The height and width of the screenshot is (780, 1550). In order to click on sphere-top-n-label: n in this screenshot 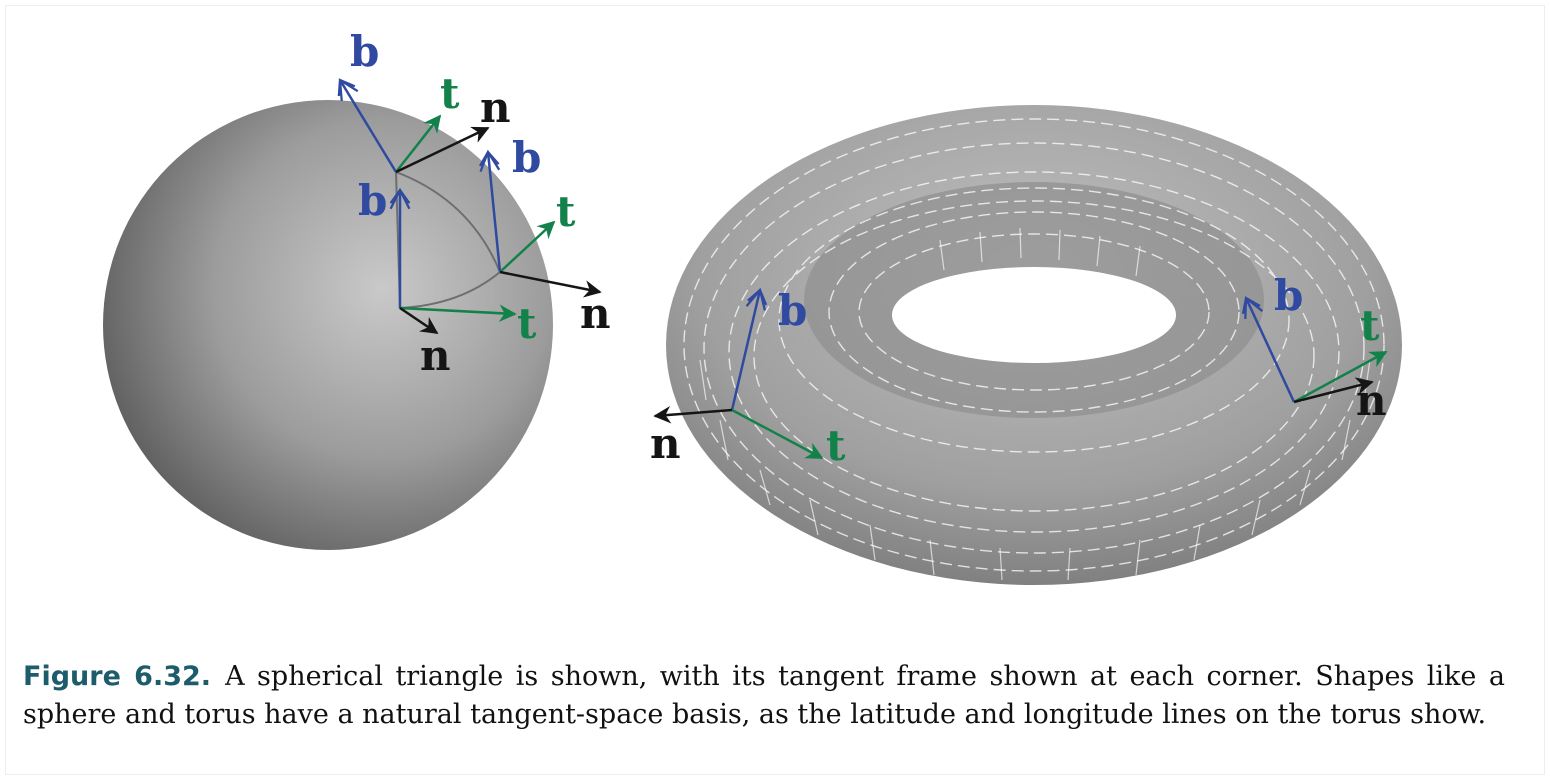, I will do `click(495, 107)`.